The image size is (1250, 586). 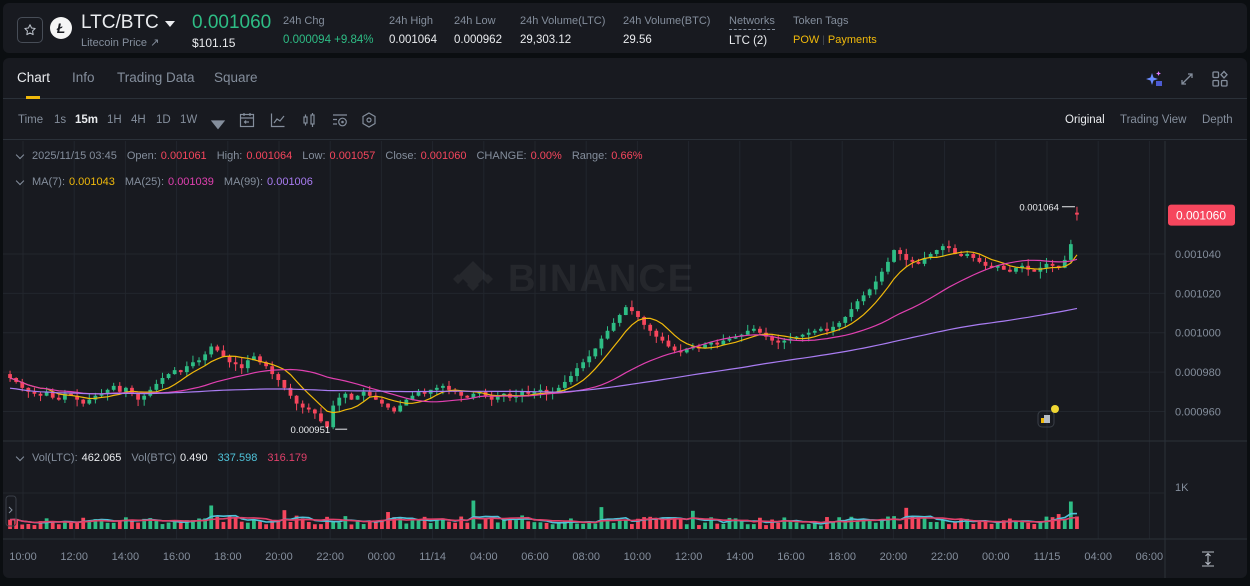 I want to click on range-value: 0.66%, so click(x=627, y=156).